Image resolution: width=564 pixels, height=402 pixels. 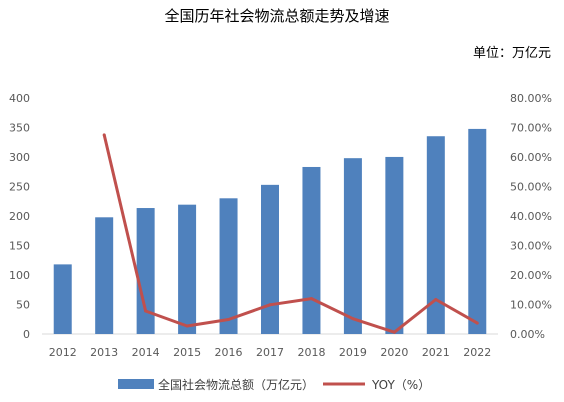 What do you see at coordinates (531, 305) in the screenshot?
I see `right-tick-label: 10.00%` at bounding box center [531, 305].